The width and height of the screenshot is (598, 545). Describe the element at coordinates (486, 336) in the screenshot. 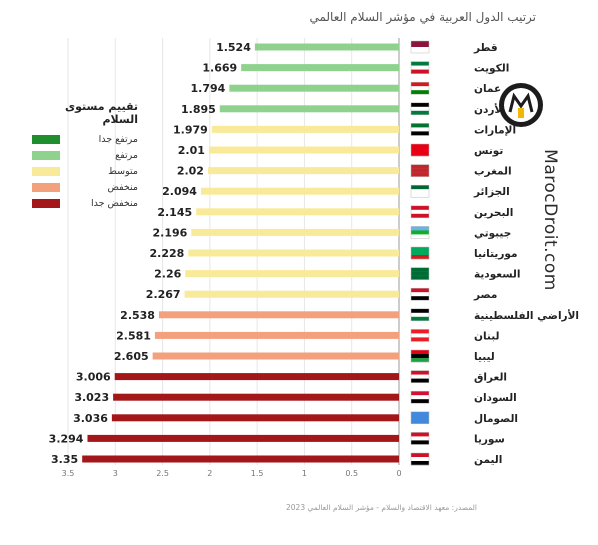

I see `country-label: لبنان` at that location.